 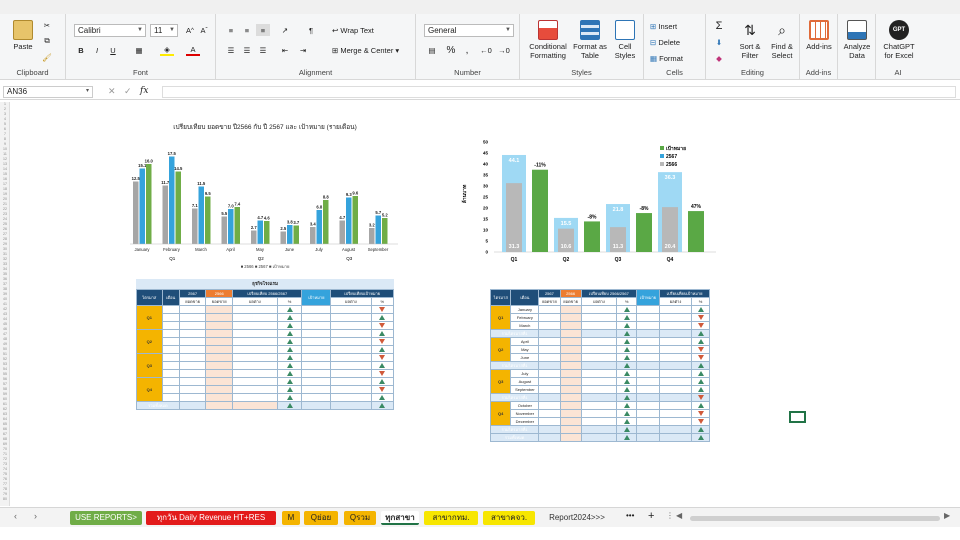 I want to click on row-header: 69, so click(x=5, y=444).